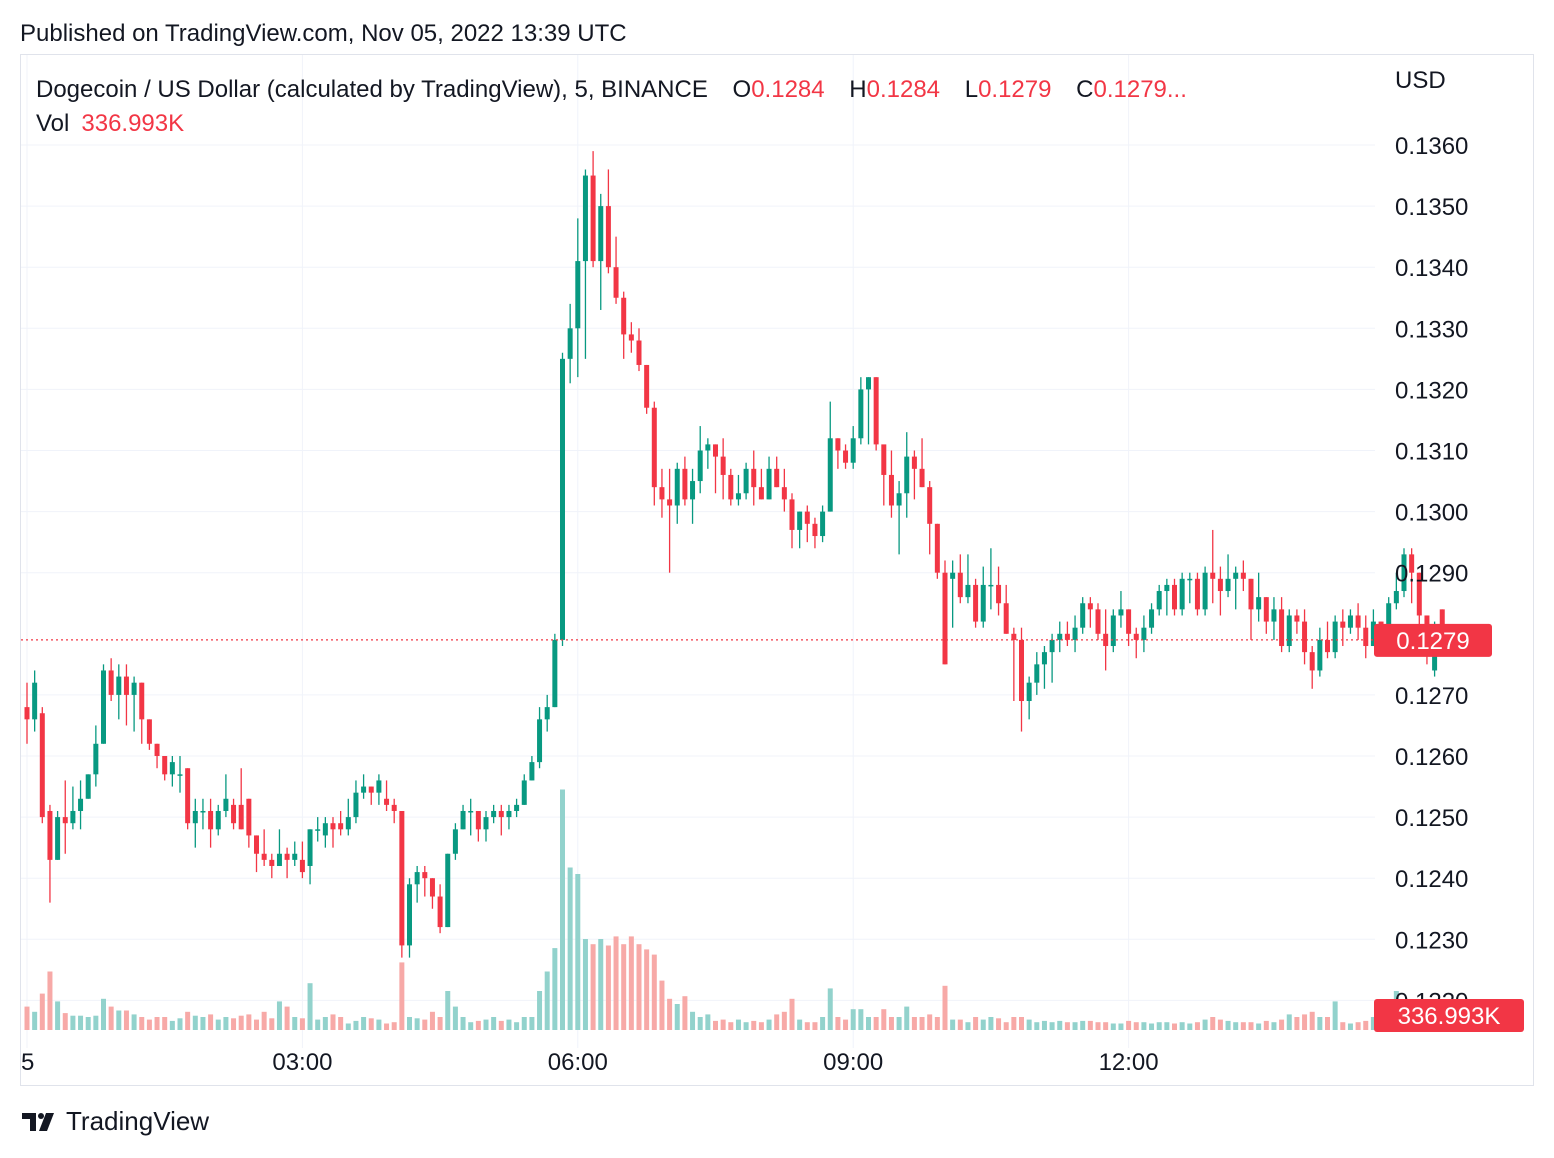 The width and height of the screenshot is (1554, 1158). I want to click on y-tick-label: 0.1350, so click(1431, 207).